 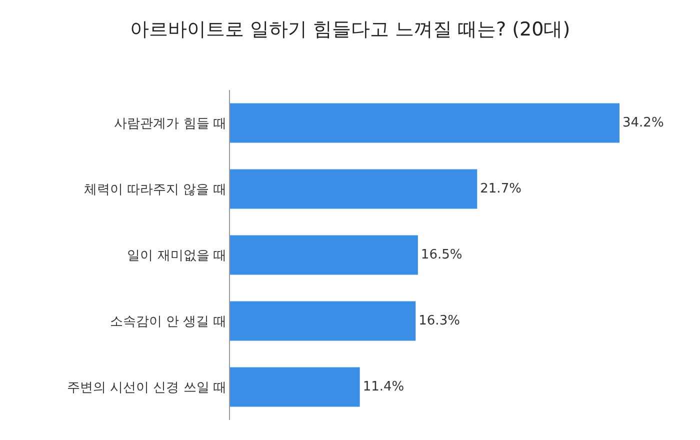 I want to click on y-tick-label: 사람관계가 힘들 때, so click(x=170, y=124).